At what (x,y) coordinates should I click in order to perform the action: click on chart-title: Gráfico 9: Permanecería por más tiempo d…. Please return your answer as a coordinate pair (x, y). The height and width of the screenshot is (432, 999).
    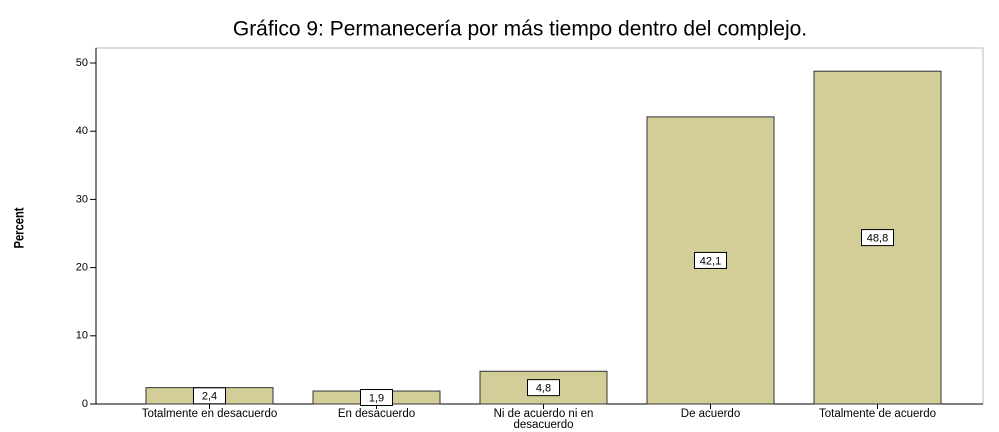
    Looking at the image, I should click on (520, 29).